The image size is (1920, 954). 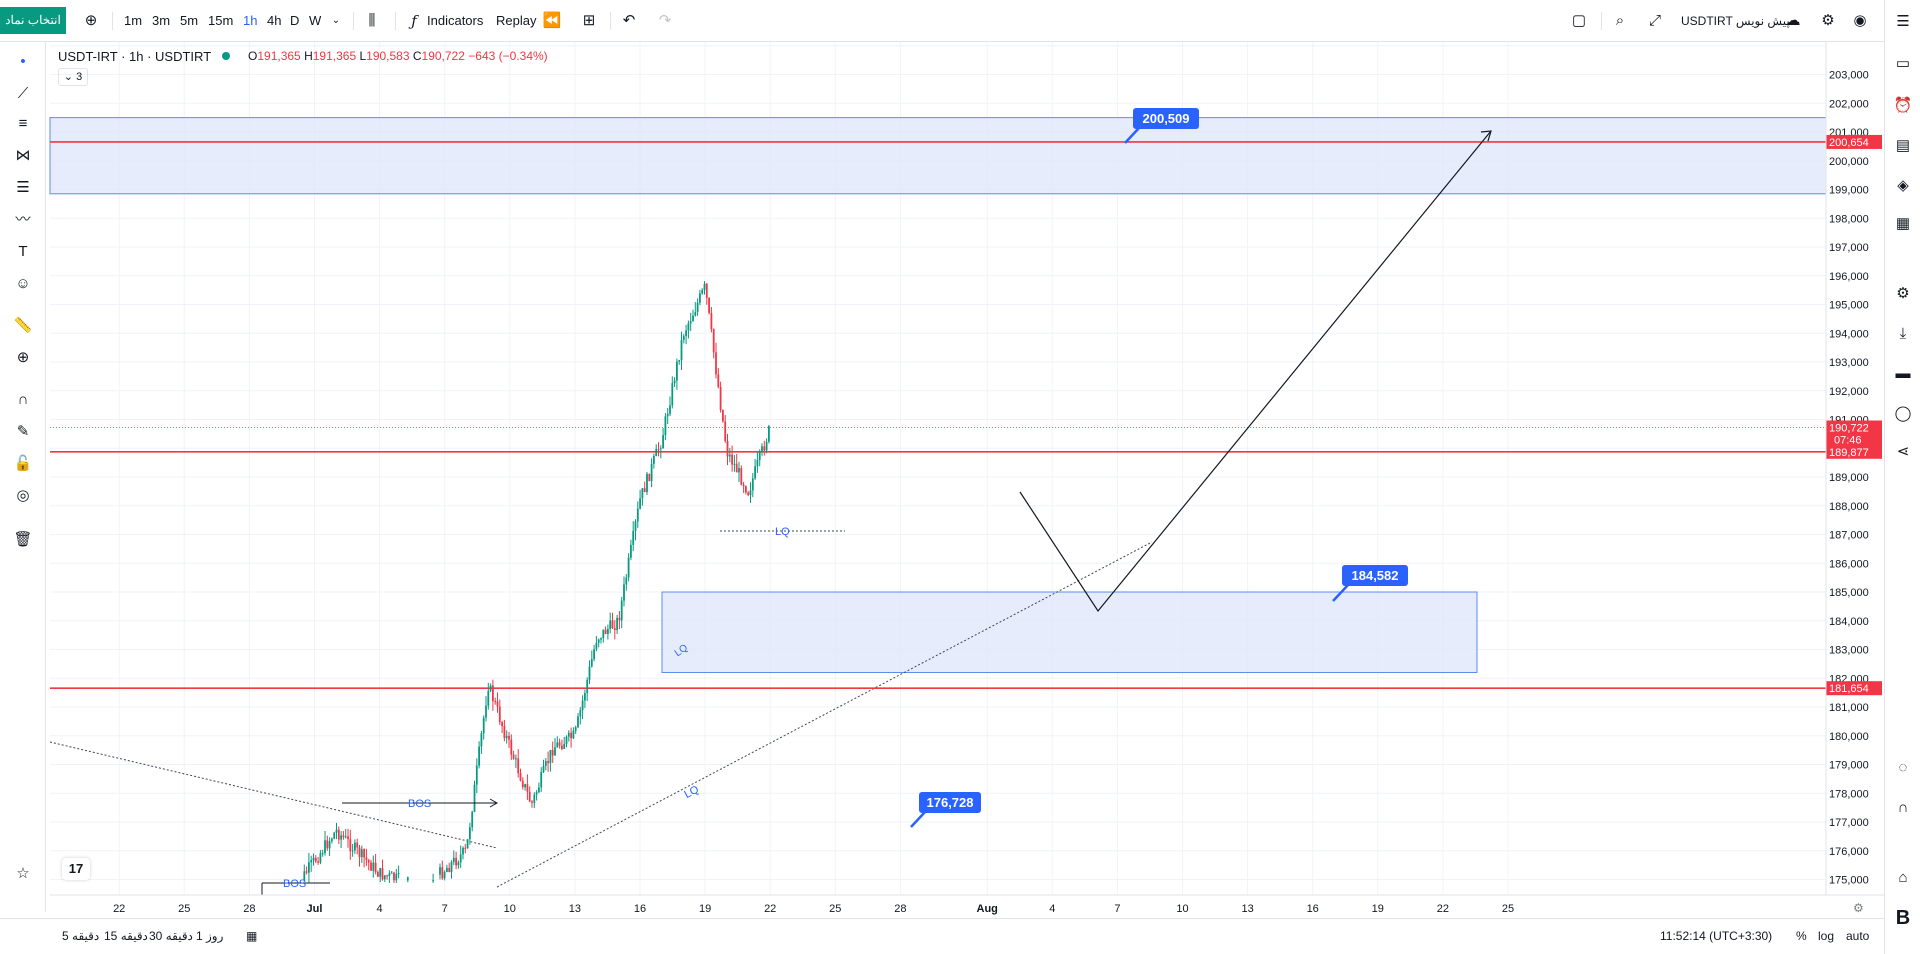 What do you see at coordinates (1735, 21) in the screenshot?
I see `layout-name: USDTIRT پیش نویس` at bounding box center [1735, 21].